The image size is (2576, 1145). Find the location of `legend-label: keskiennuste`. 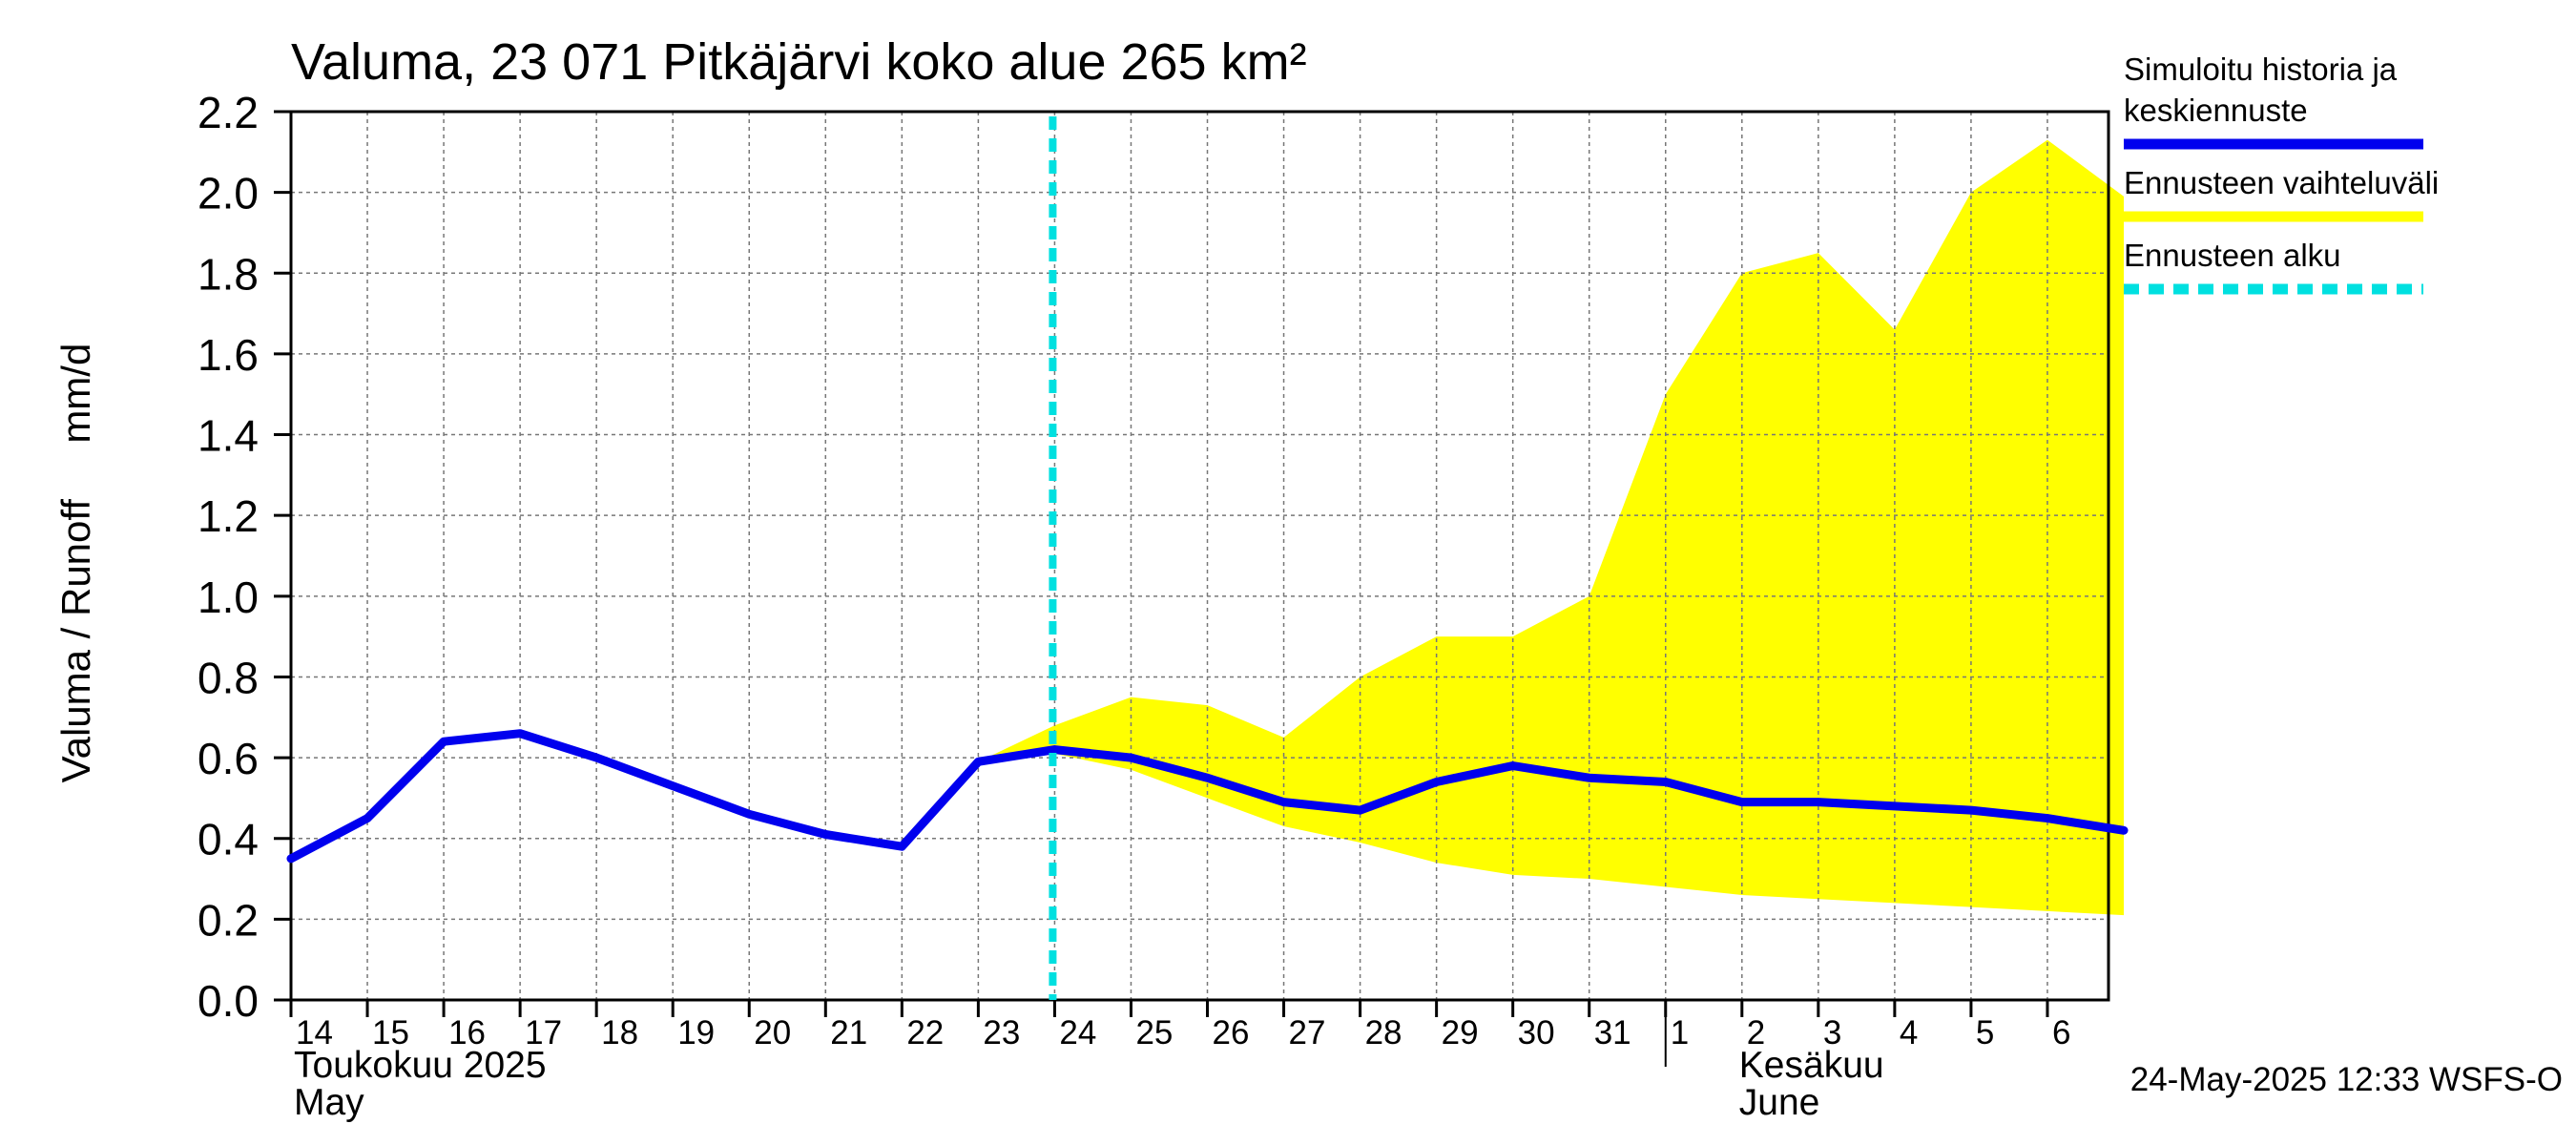

legend-label: keskiennuste is located at coordinates (2216, 110).